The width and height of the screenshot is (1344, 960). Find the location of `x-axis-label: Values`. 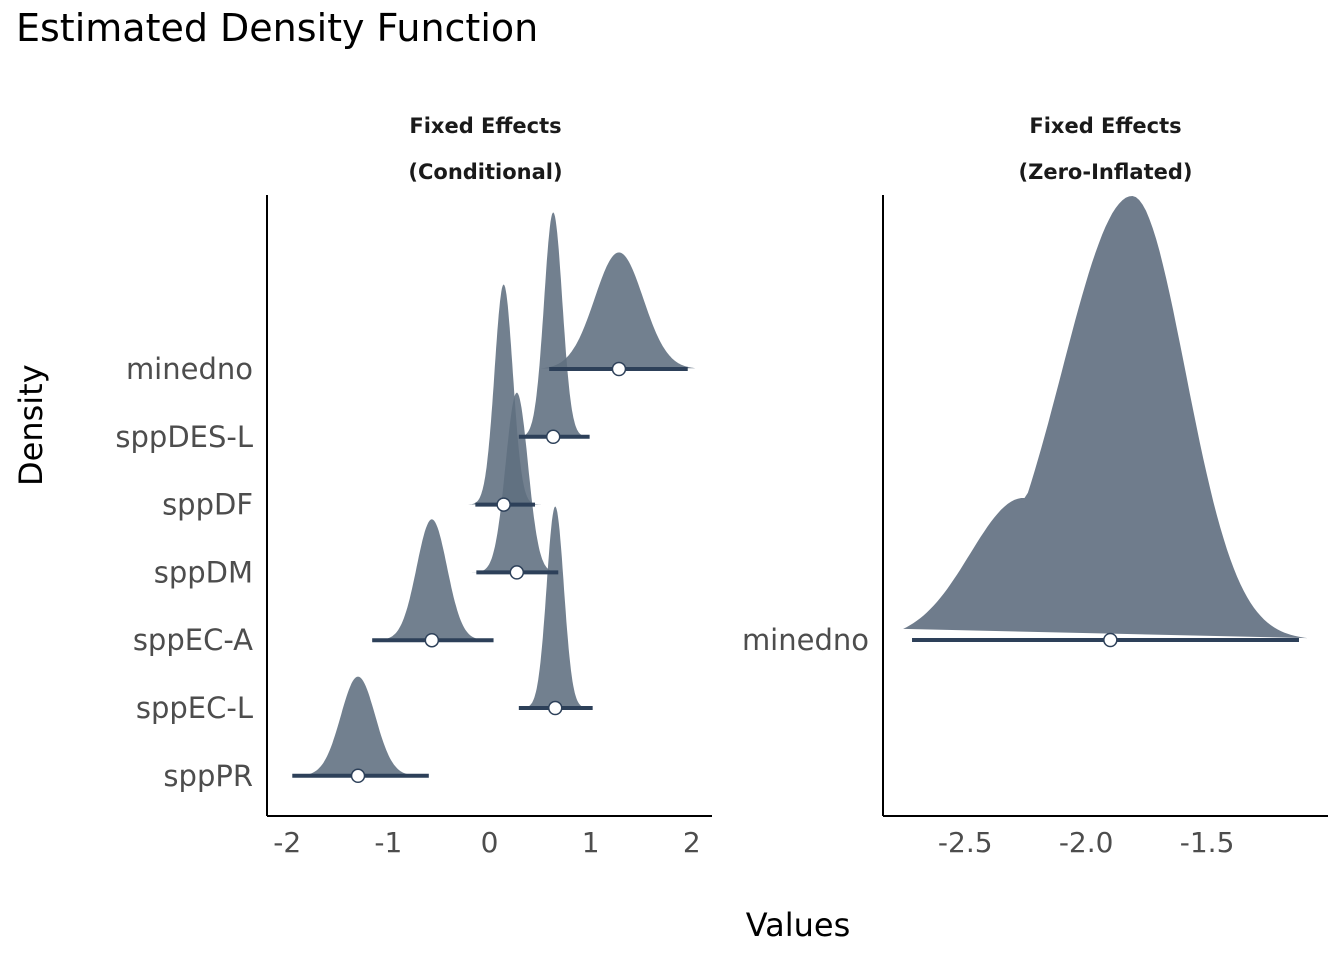

x-axis-label: Values is located at coordinates (798, 925).